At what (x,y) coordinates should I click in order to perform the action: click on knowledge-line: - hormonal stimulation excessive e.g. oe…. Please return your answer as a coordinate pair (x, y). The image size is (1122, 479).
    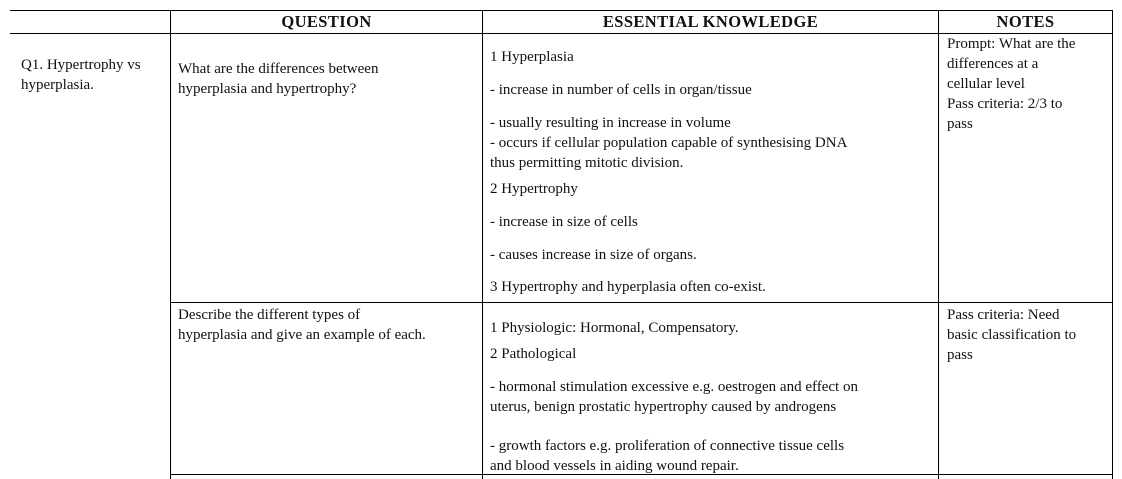
    Looking at the image, I should click on (674, 387).